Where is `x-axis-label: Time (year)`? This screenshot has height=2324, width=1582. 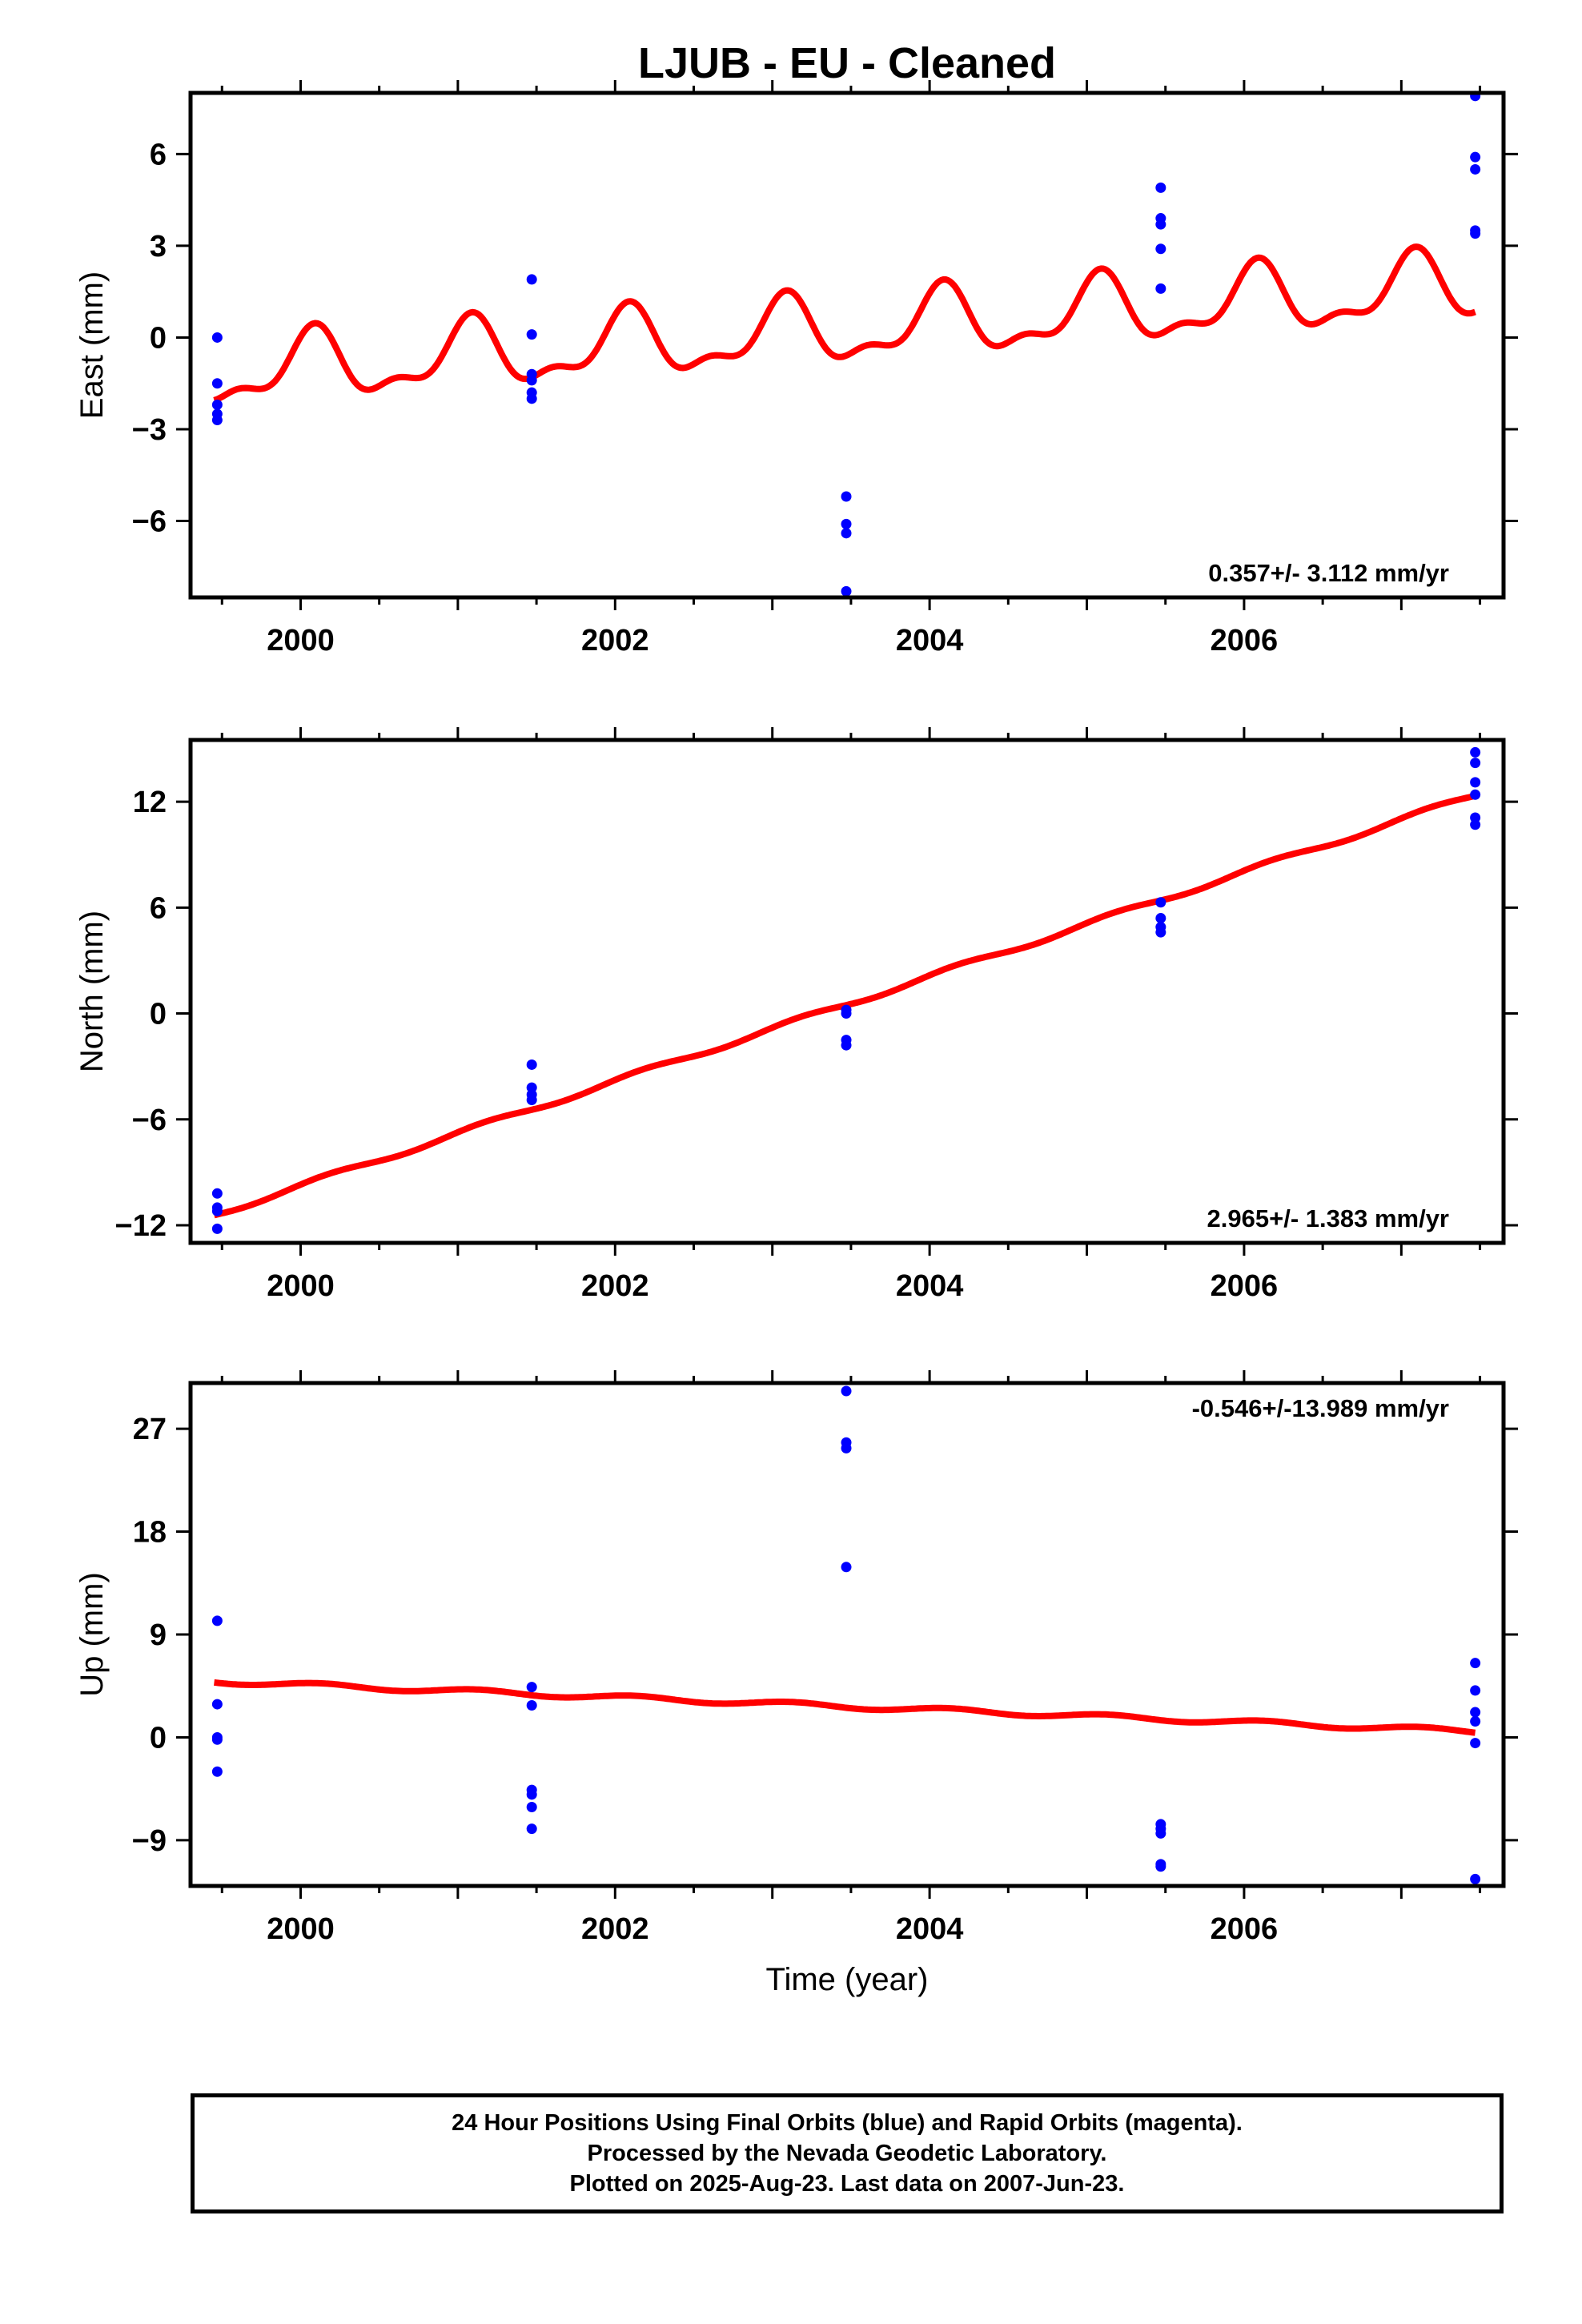 x-axis-label: Time (year) is located at coordinates (847, 1979).